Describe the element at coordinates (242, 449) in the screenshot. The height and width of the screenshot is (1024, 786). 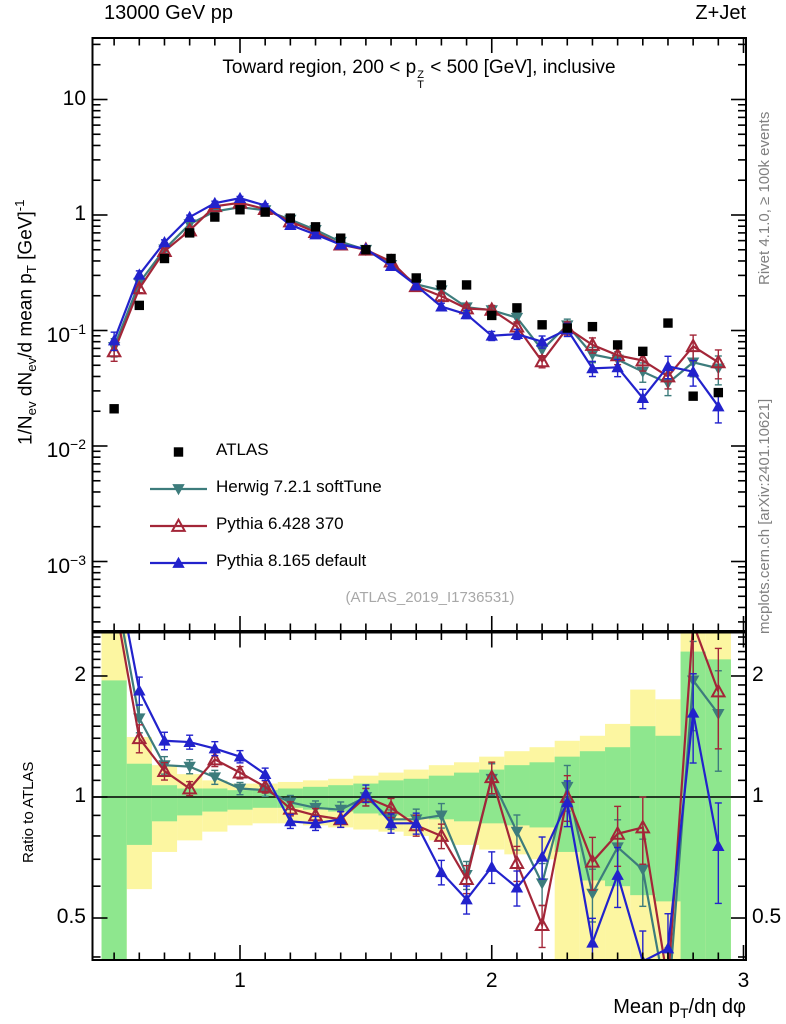
I see `legend-label-atlas: ATLAS` at that location.